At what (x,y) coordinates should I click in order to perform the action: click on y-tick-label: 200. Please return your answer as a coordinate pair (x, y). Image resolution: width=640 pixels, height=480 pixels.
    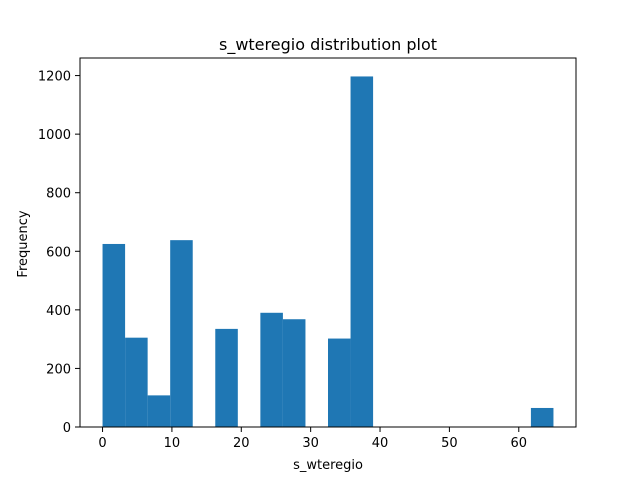
    Looking at the image, I should click on (58, 369).